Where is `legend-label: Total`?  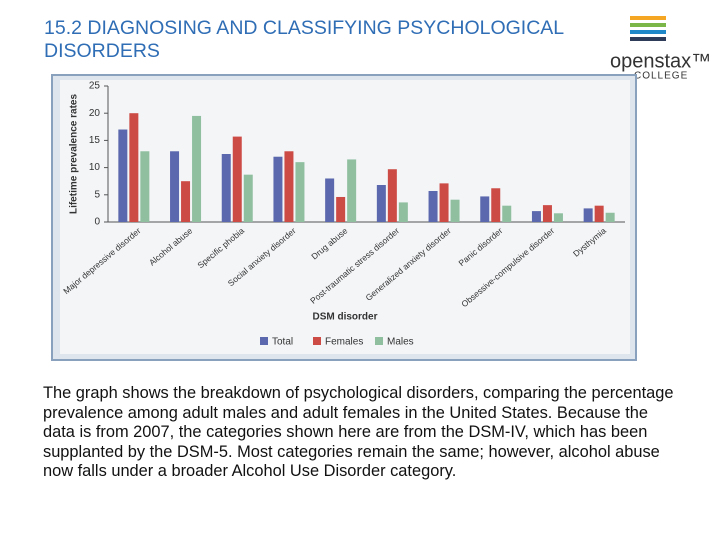
legend-label: Total is located at coordinates (282, 342).